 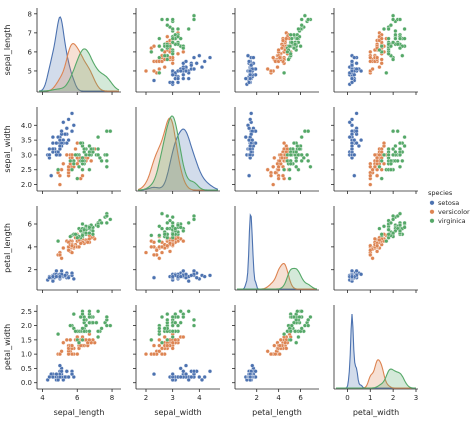 I want to click on kde-fill-virginica-sepal_length, so click(x=79, y=69).